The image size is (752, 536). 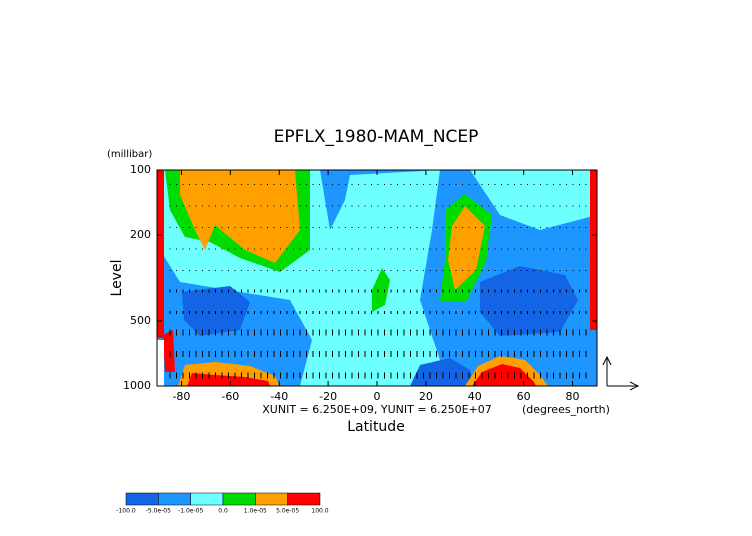 What do you see at coordinates (524, 396) in the screenshot?
I see `x-tick-label: 60` at bounding box center [524, 396].